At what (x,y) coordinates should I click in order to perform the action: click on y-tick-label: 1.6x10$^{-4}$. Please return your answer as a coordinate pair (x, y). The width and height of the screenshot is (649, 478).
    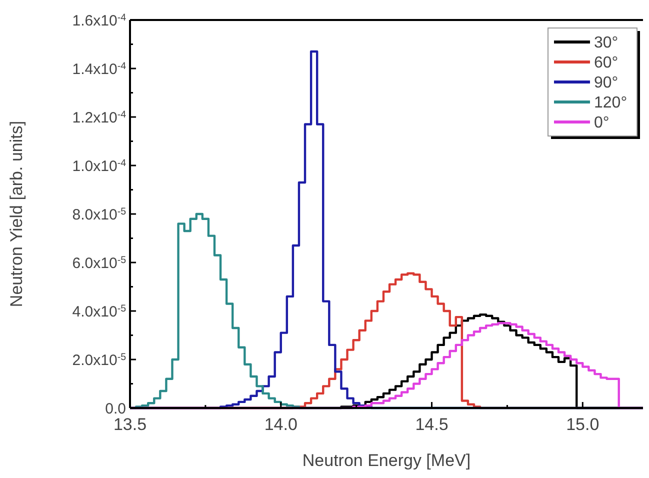
    Looking at the image, I should click on (99, 21).